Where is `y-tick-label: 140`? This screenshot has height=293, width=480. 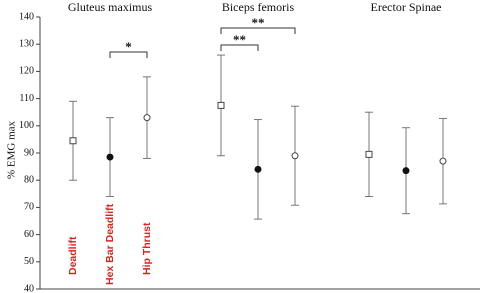 y-tick-label: 140 is located at coordinates (26, 16).